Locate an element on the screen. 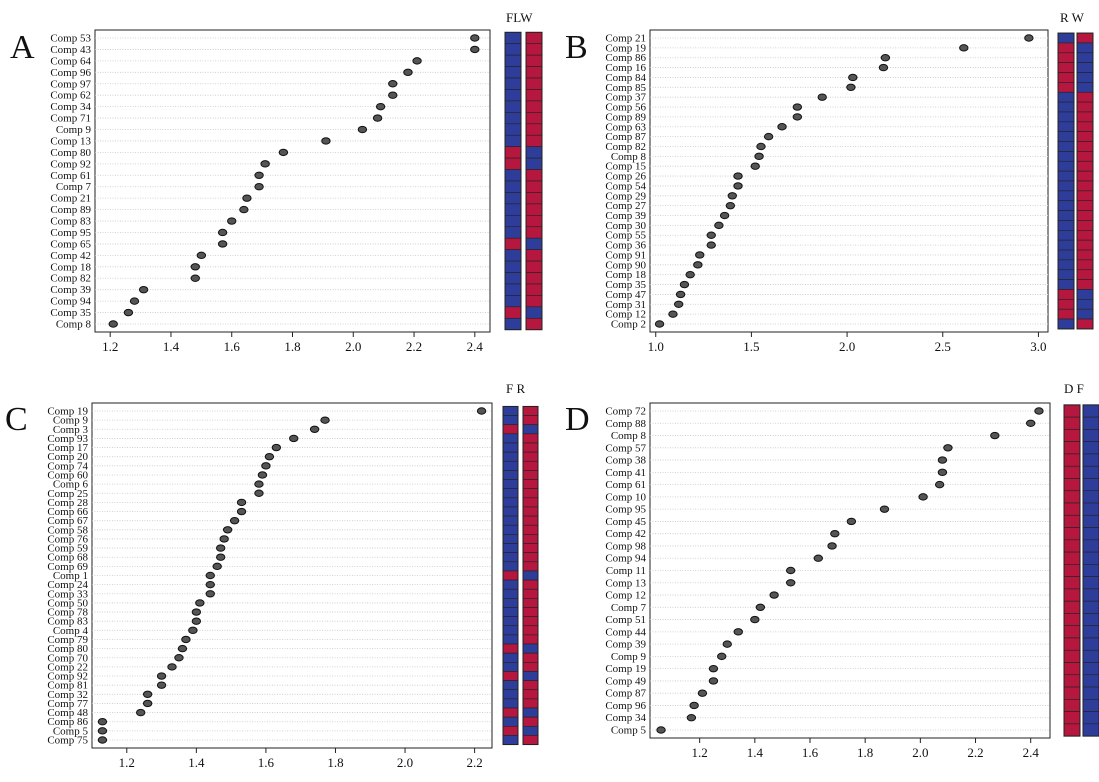 This screenshot has width=1099, height=782. row-label: Comp 39 is located at coordinates (70, 290).